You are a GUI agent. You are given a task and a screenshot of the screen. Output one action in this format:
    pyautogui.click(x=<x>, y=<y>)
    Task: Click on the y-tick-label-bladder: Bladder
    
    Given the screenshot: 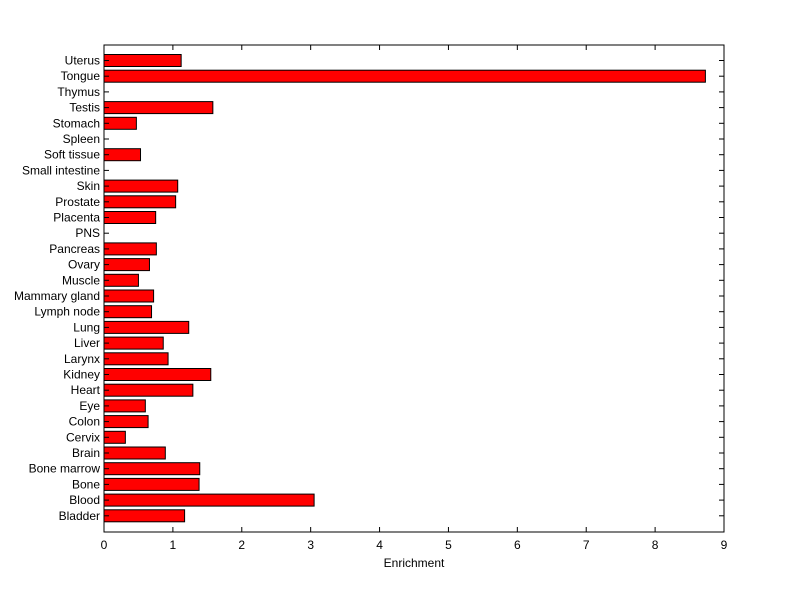 What is the action you would take?
    pyautogui.click(x=79, y=516)
    